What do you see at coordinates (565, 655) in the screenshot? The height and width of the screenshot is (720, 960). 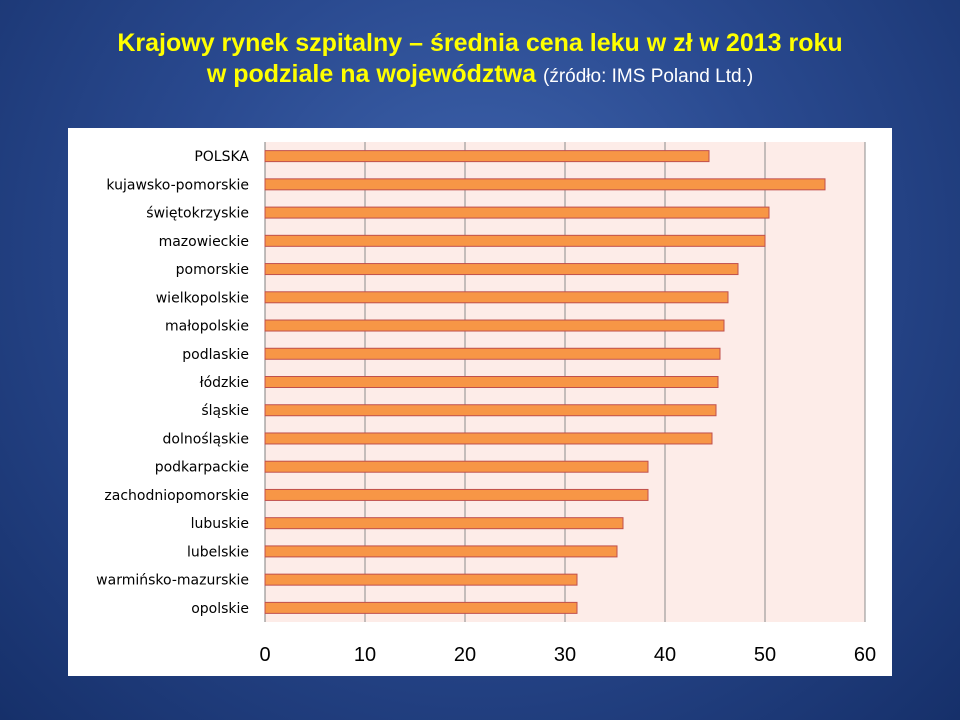 I see `x-tick-label-30: 30` at bounding box center [565, 655].